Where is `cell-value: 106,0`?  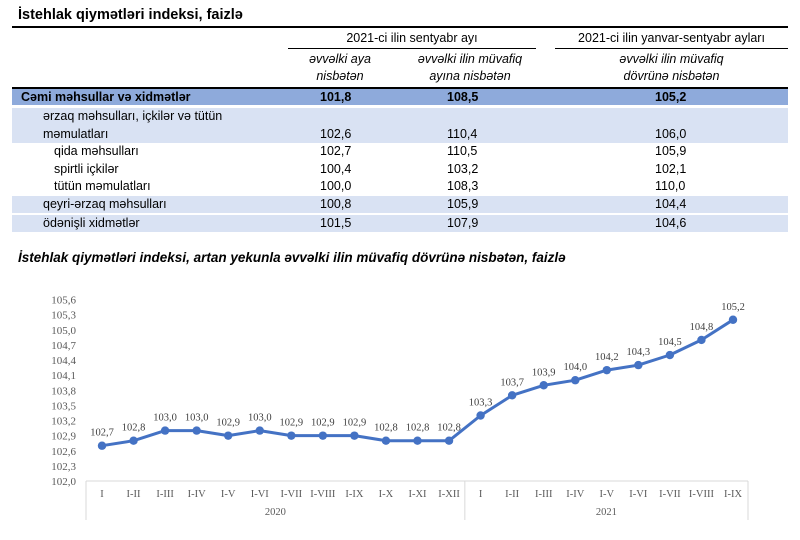 cell-value: 106,0 is located at coordinates (671, 134).